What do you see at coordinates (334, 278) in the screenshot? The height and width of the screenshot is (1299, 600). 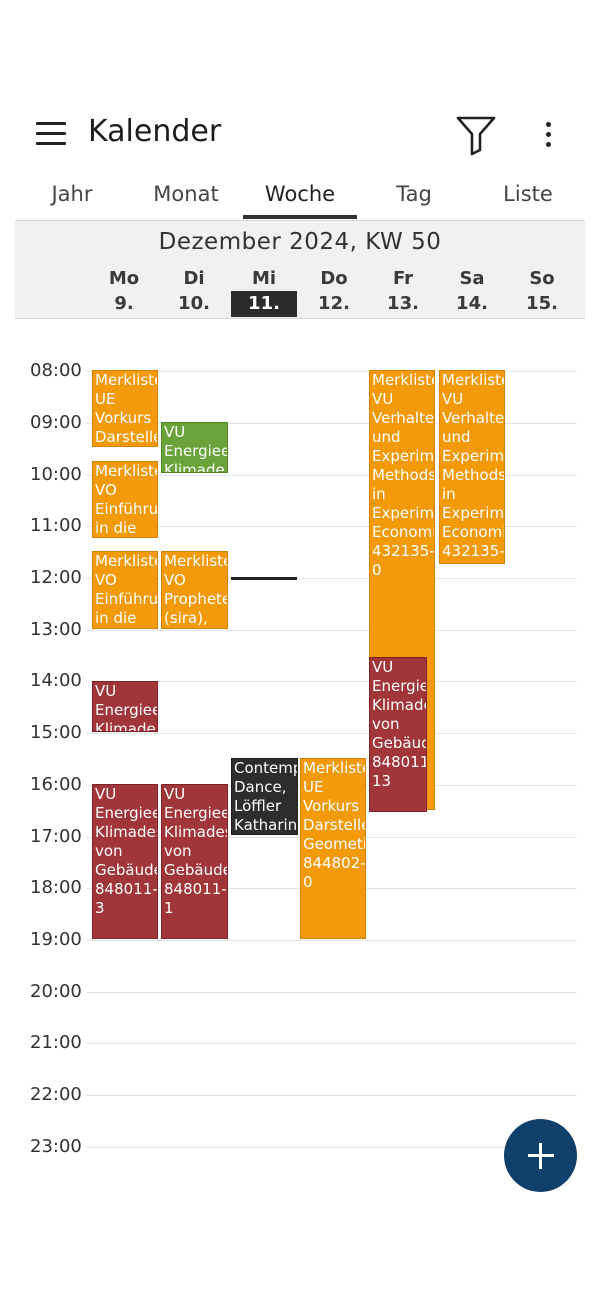 I see `day-name: Do` at bounding box center [334, 278].